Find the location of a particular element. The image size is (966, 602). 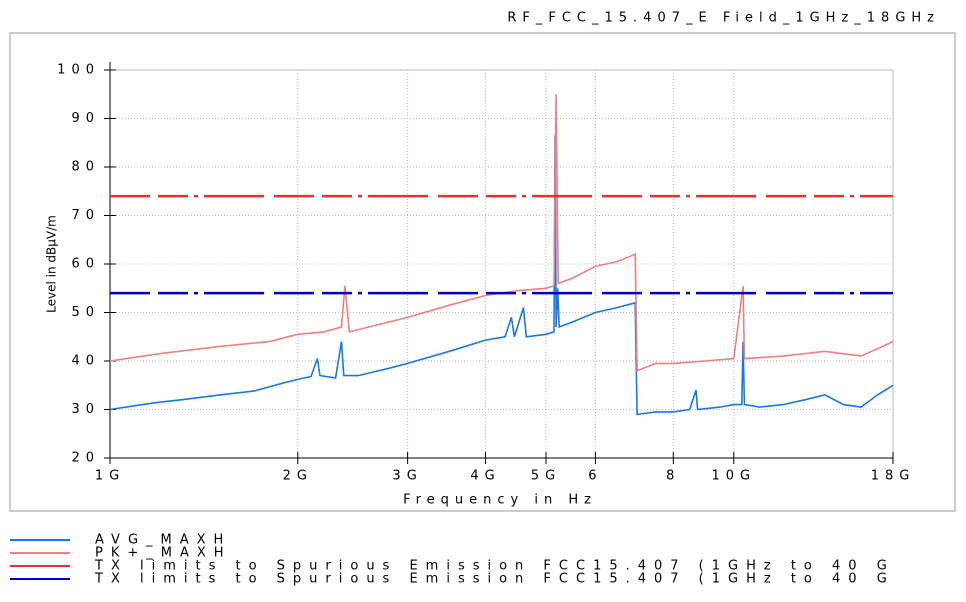

legend-label: AVG_MAXH is located at coordinates (163, 540).